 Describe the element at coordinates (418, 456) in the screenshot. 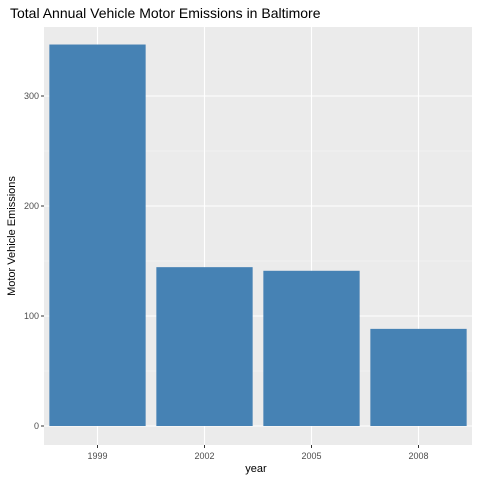

I see `x-tick-label: 2008` at that location.